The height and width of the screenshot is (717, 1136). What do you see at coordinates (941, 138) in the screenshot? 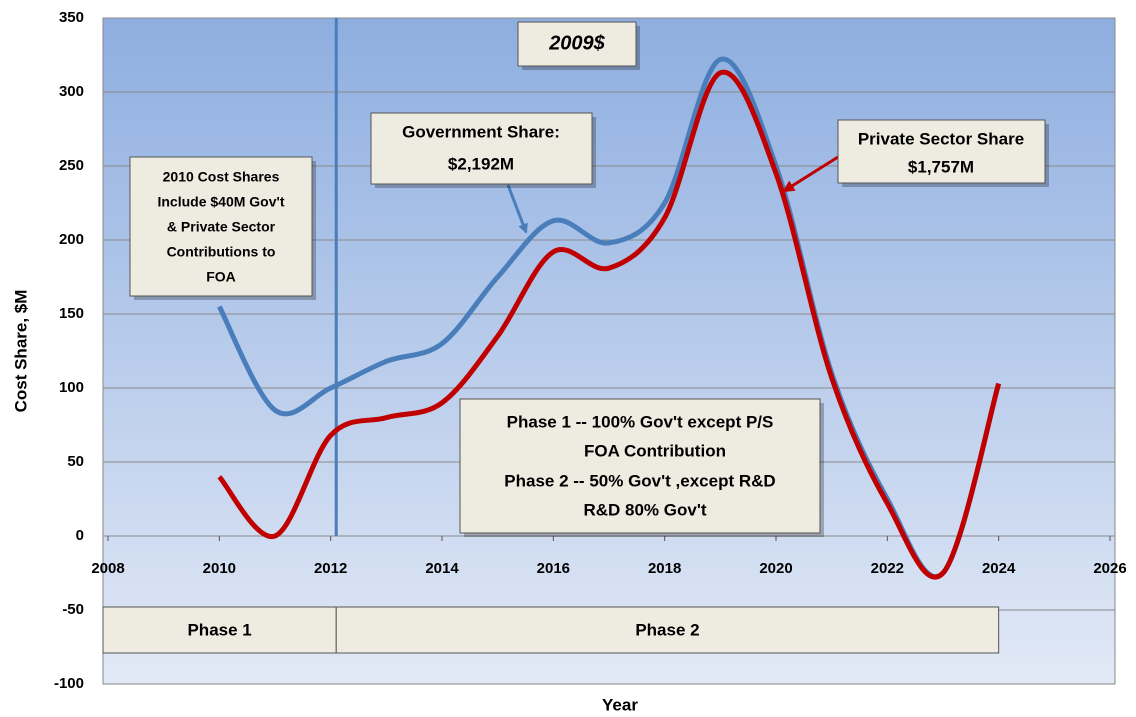
I see `annotation-text: Private Sector Share` at bounding box center [941, 138].